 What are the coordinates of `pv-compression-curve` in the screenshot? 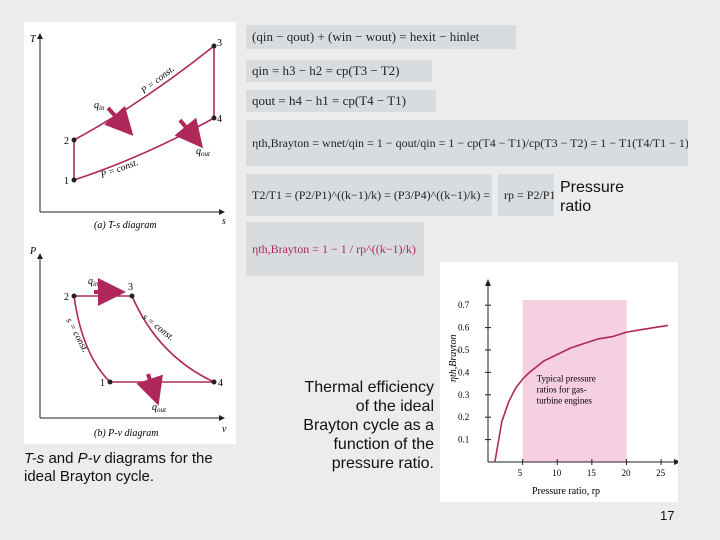 It's located at (92, 339).